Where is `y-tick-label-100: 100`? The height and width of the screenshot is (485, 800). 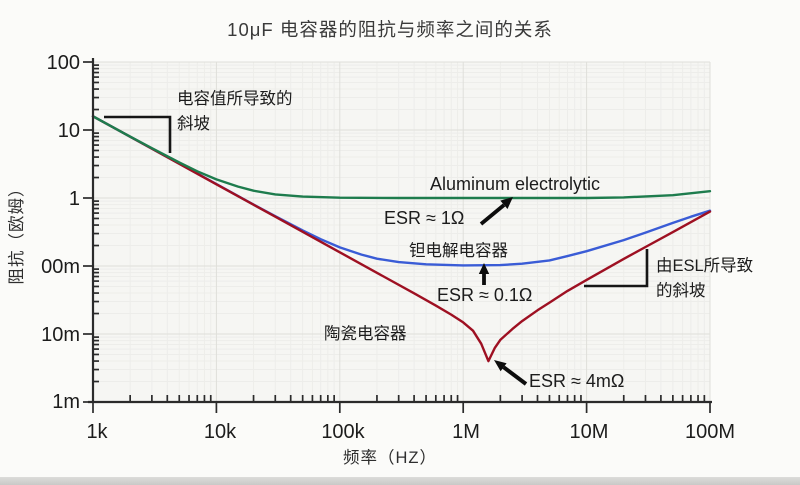 y-tick-label-100: 100 is located at coordinates (63, 63).